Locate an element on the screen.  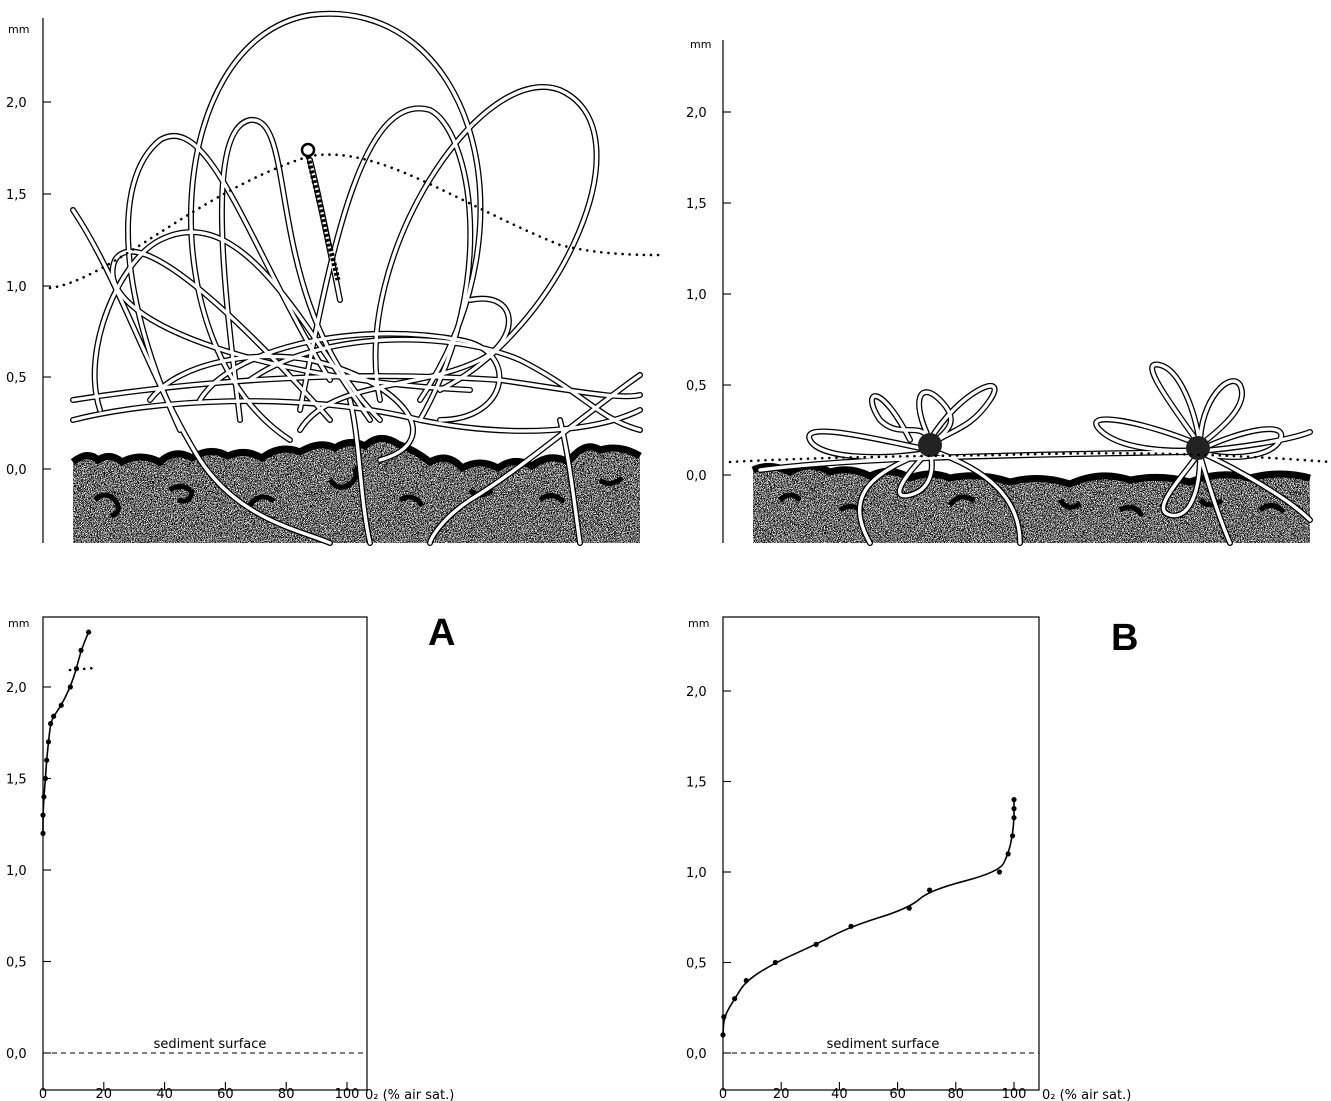
chart-a-x-ticks is located at coordinates (195, 1086).